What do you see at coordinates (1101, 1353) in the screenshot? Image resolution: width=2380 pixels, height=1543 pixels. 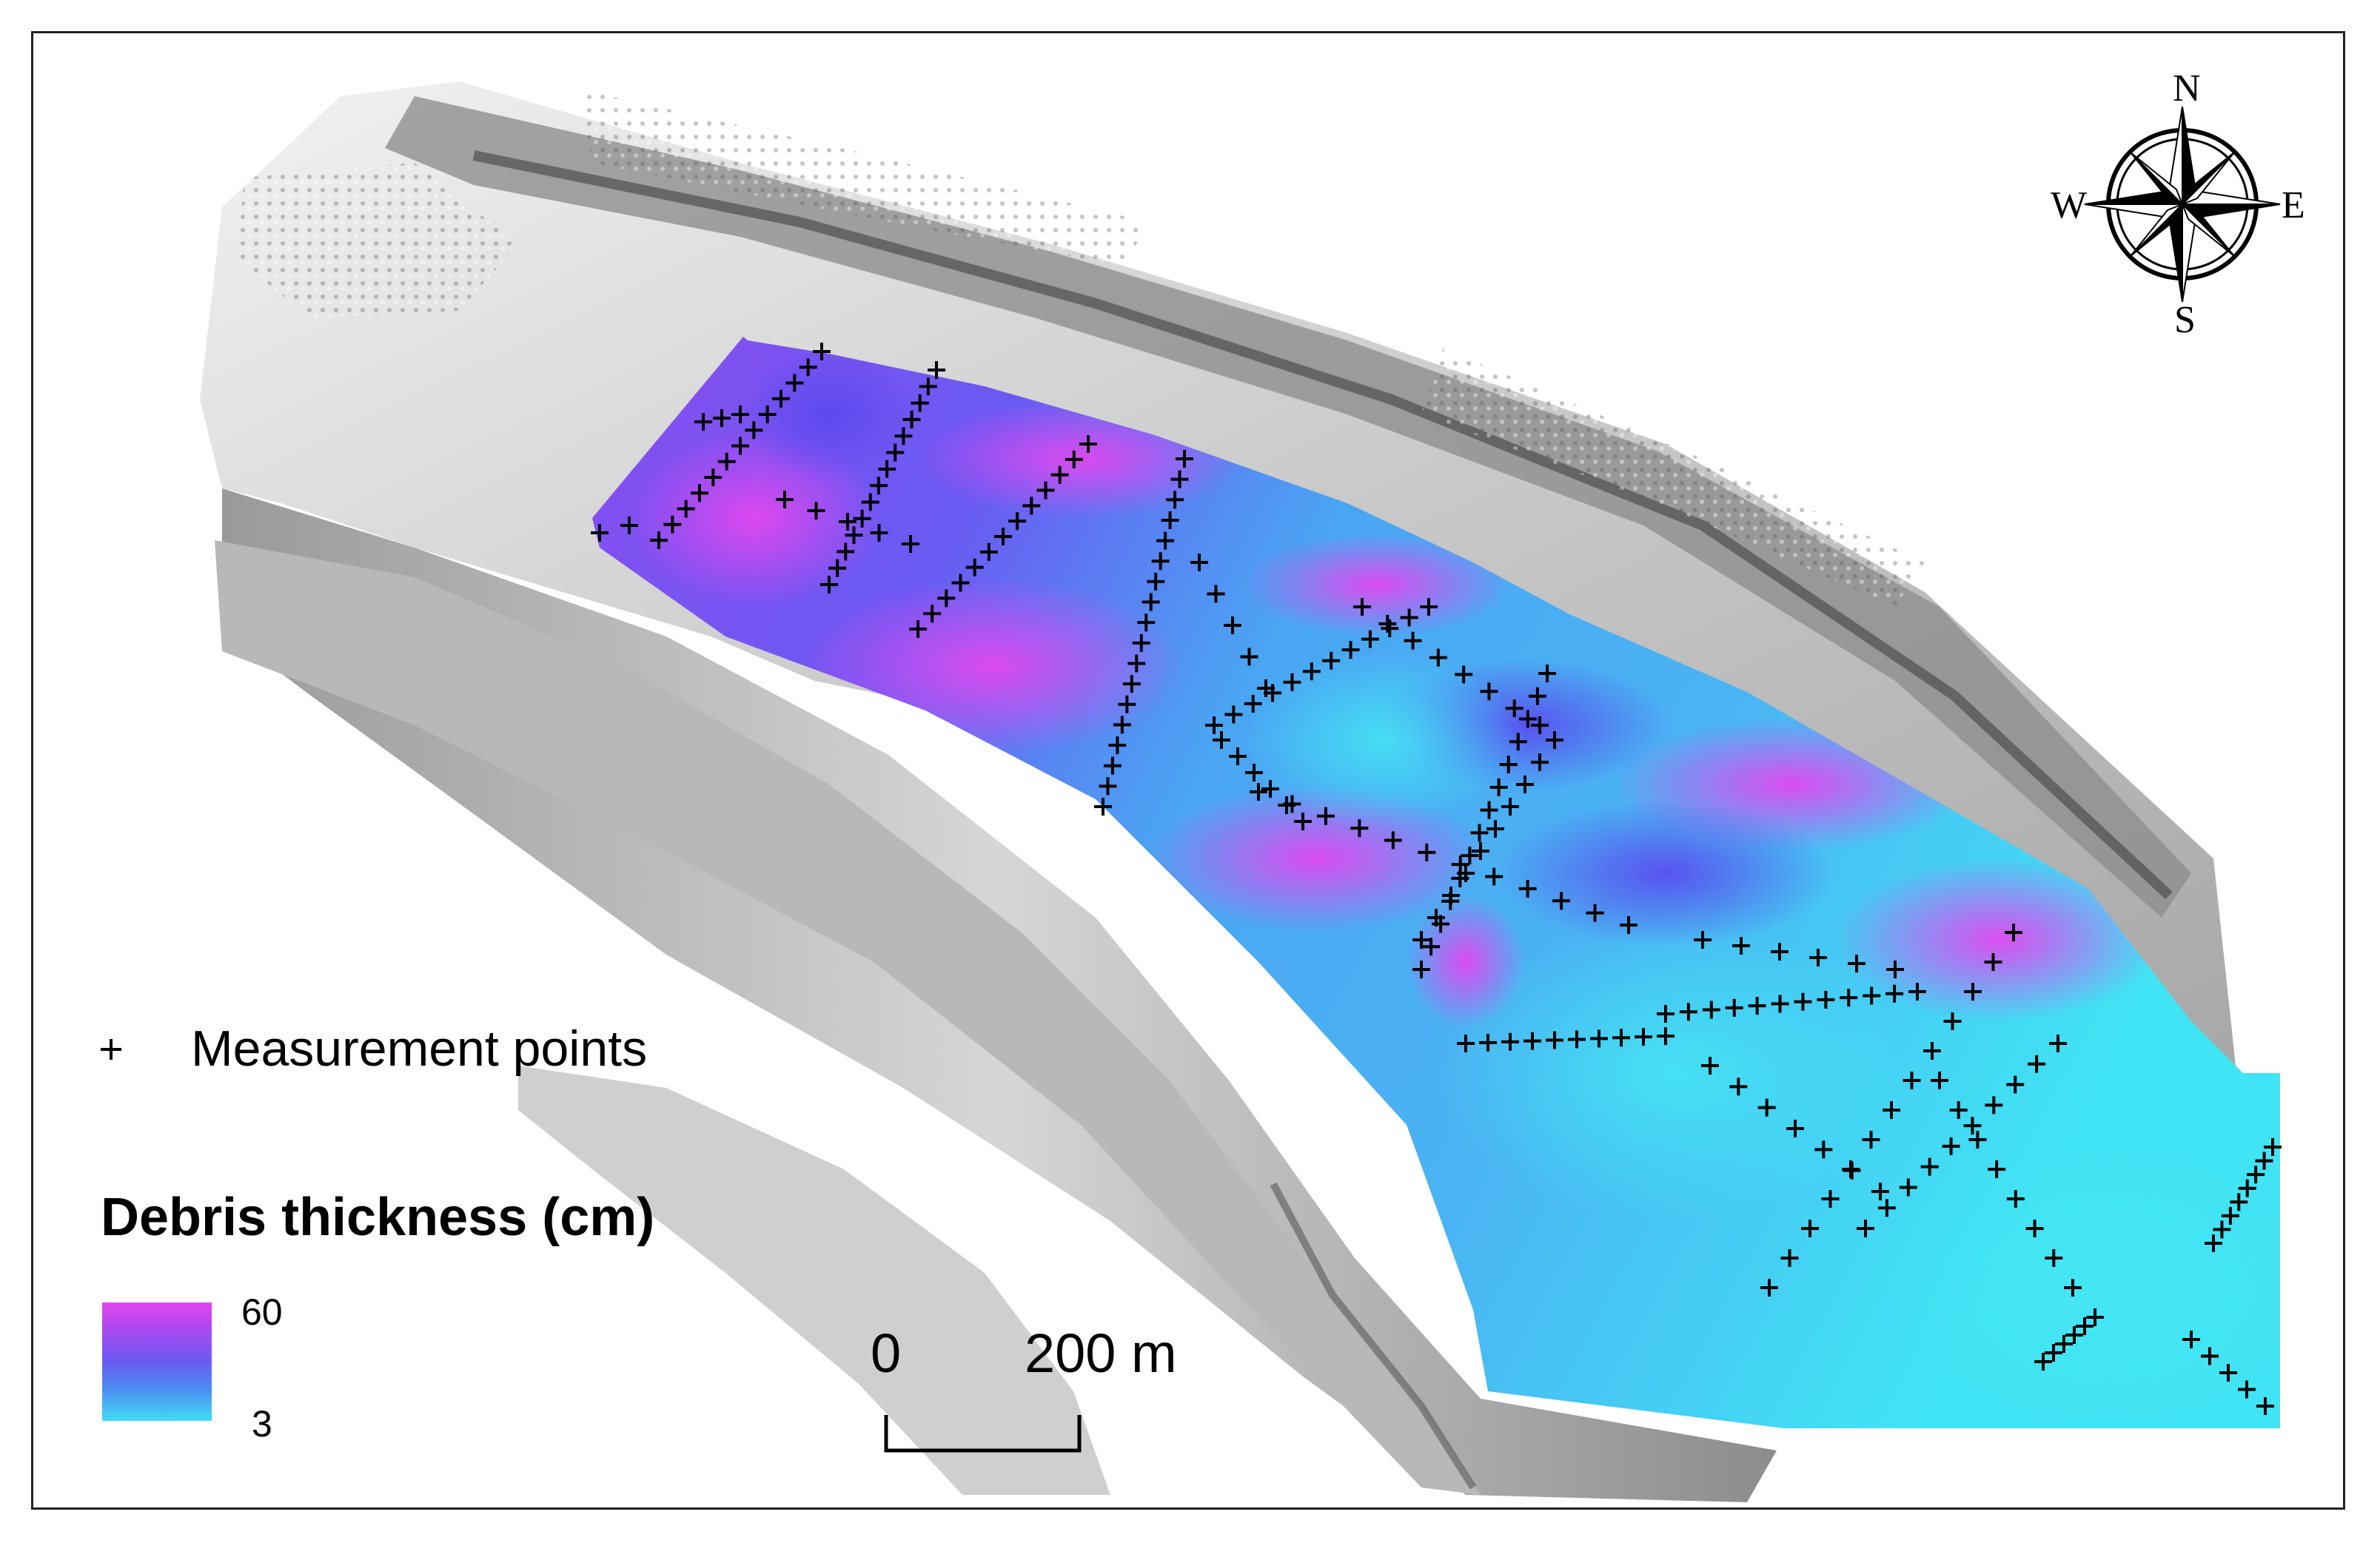 I see `scale-bar-end-label: 200 m` at bounding box center [1101, 1353].